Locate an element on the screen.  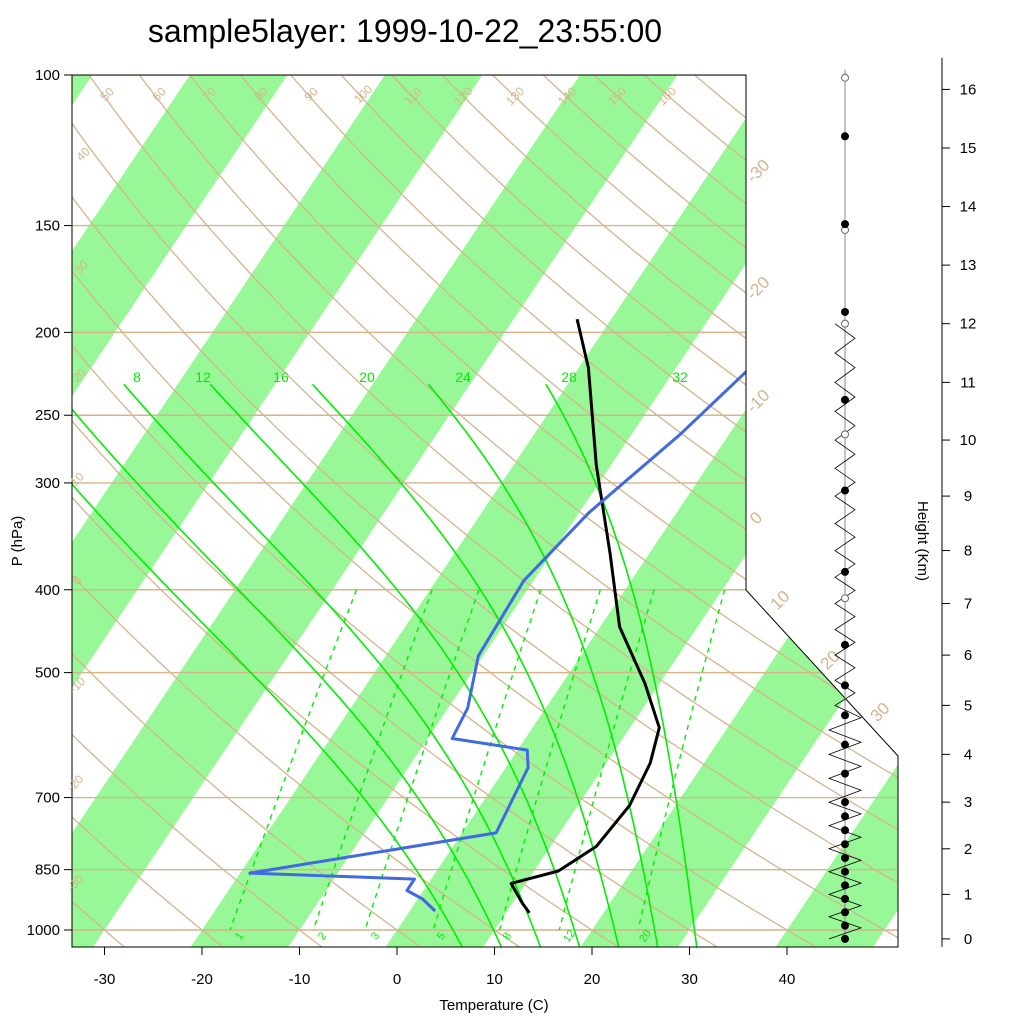
isotherm-label: 10 is located at coordinates (780, 600).